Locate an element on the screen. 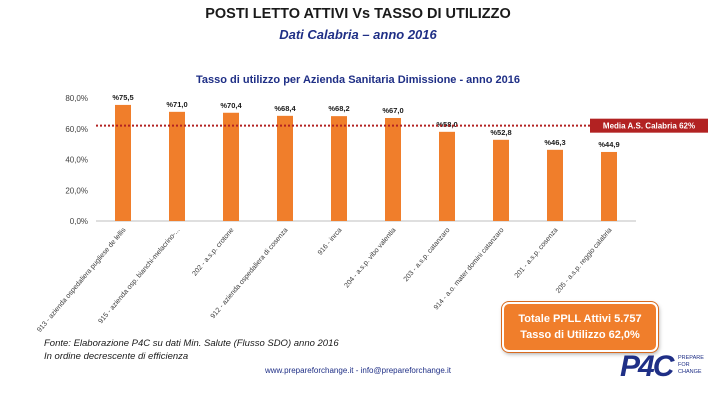  data-label: %67,0 is located at coordinates (392, 110).